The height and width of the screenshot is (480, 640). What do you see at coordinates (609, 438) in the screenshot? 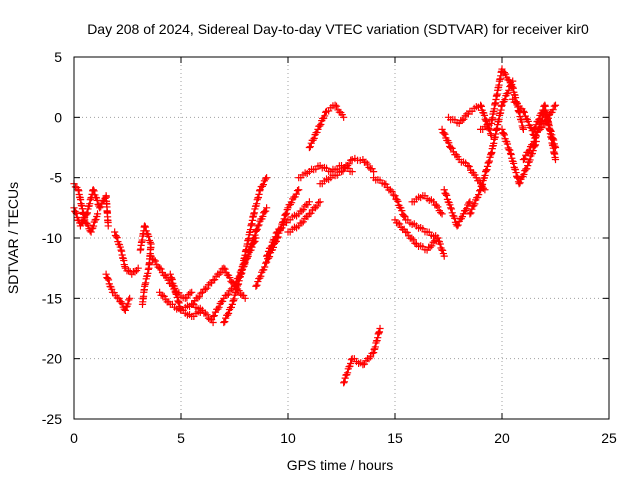
I see `x-tick-label: 25` at bounding box center [609, 438].